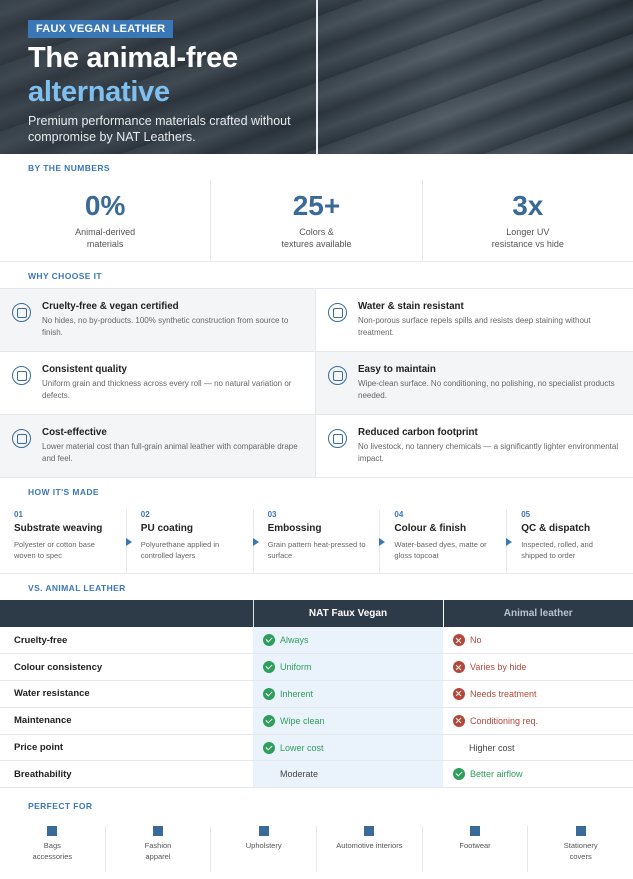 Image resolution: width=633 pixels, height=879 pixels. I want to click on row-label: Maintenance, so click(126, 721).